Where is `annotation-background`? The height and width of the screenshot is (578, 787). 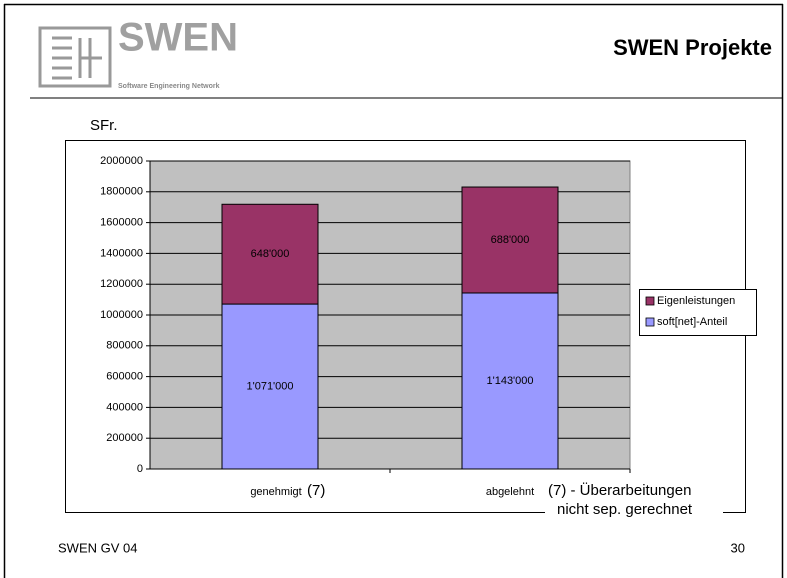
annotation-background is located at coordinates (634, 499).